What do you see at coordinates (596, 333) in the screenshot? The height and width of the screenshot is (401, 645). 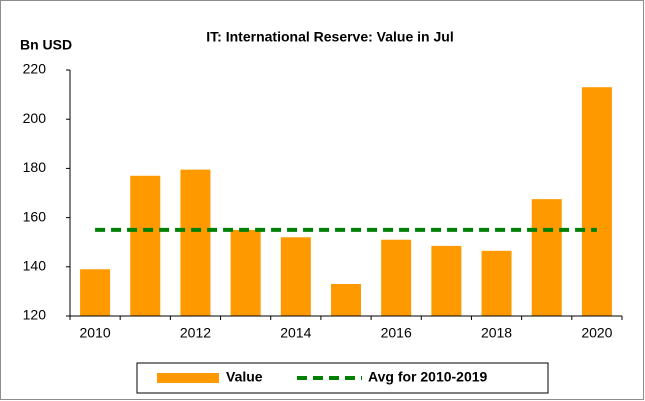 I see `x-tick-label: 2020` at bounding box center [596, 333].